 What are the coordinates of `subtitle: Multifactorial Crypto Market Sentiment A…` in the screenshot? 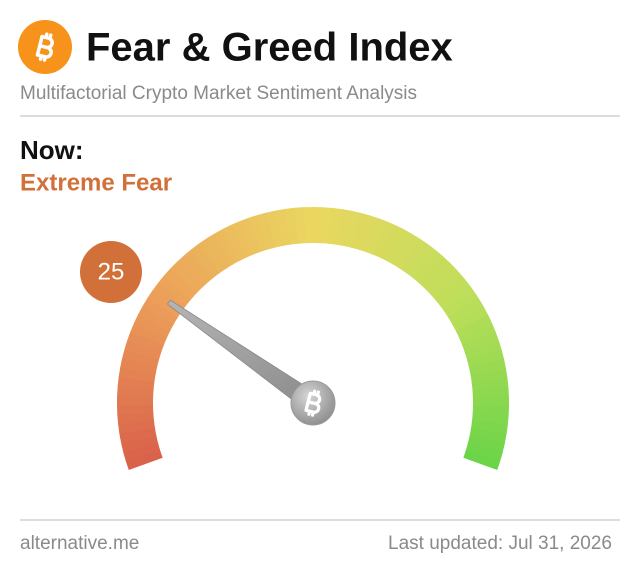 It's located at (218, 93).